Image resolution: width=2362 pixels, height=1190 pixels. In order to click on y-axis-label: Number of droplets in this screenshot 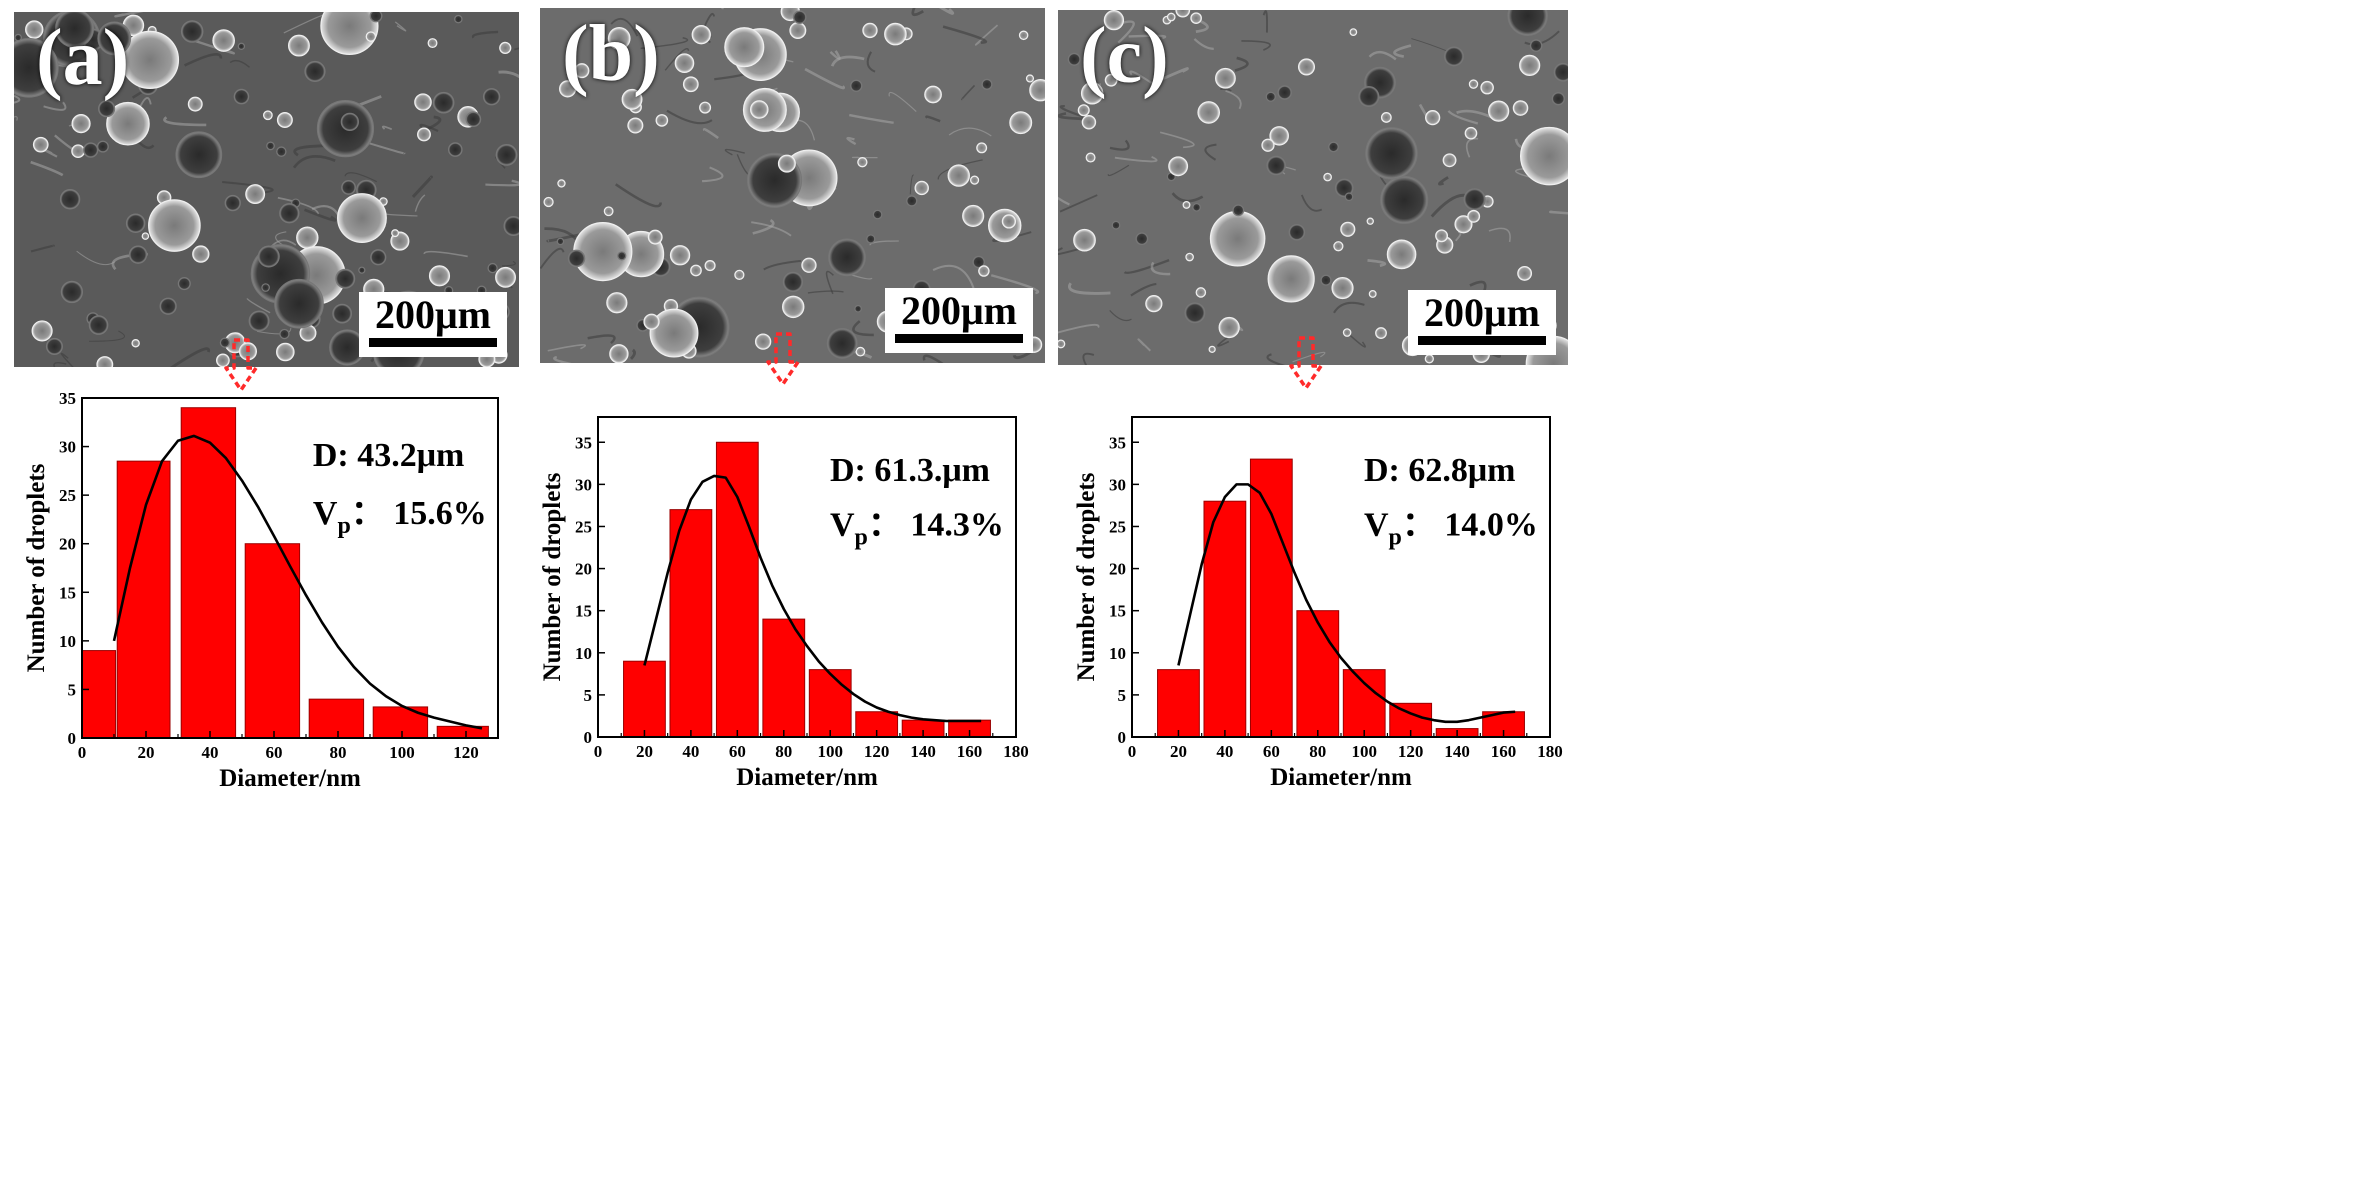, I will do `click(552, 576)`.